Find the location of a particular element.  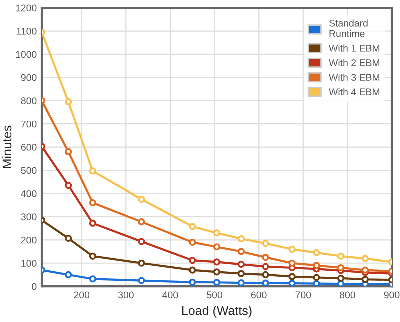

y-tick-label: 600 is located at coordinates (29, 147).